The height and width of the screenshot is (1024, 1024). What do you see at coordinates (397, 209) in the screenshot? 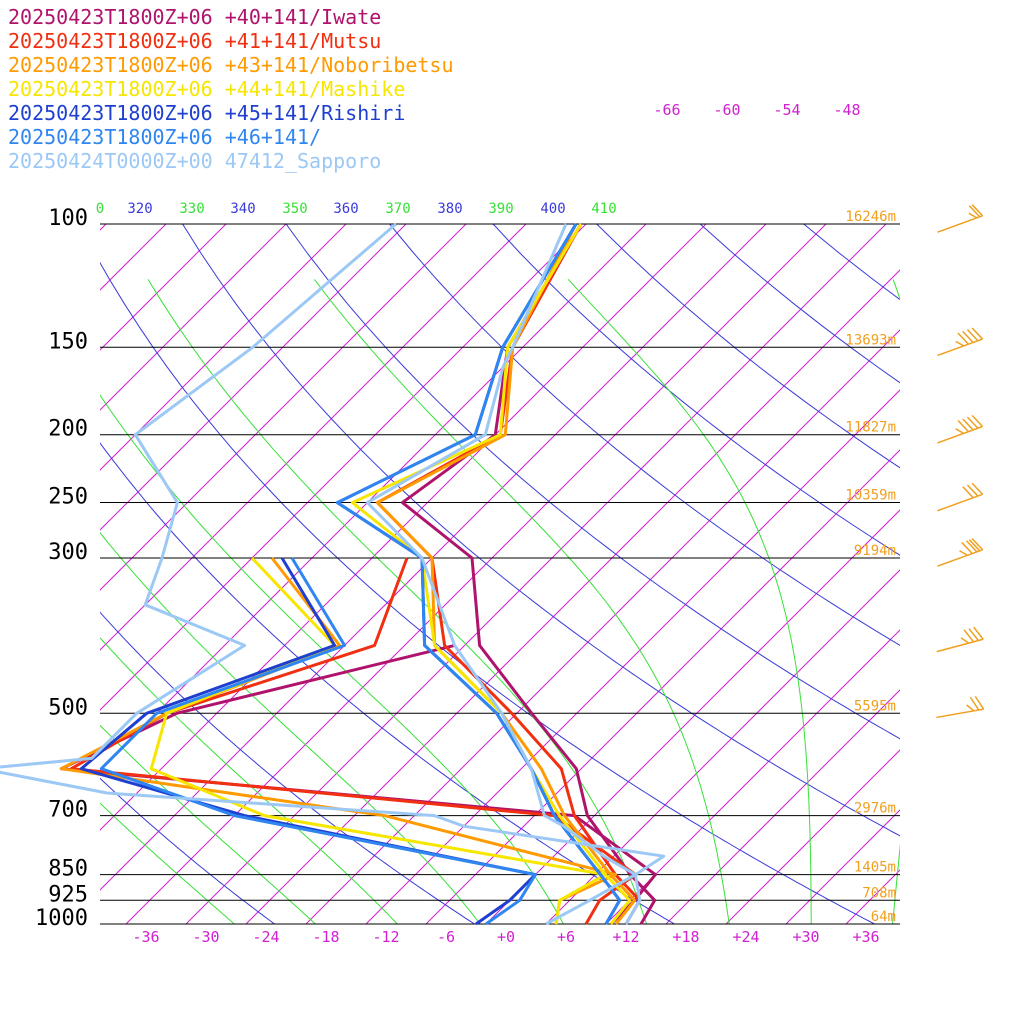
I see `theta-label: 370` at bounding box center [397, 209].